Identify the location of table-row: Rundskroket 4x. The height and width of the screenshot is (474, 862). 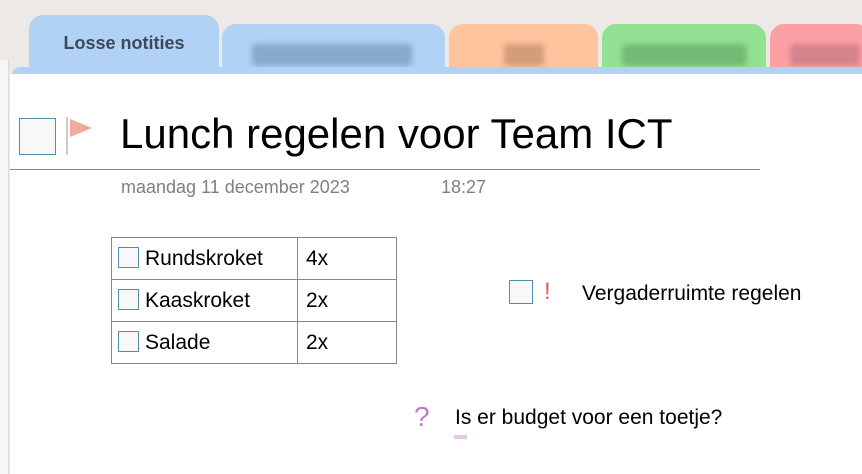
(254, 258).